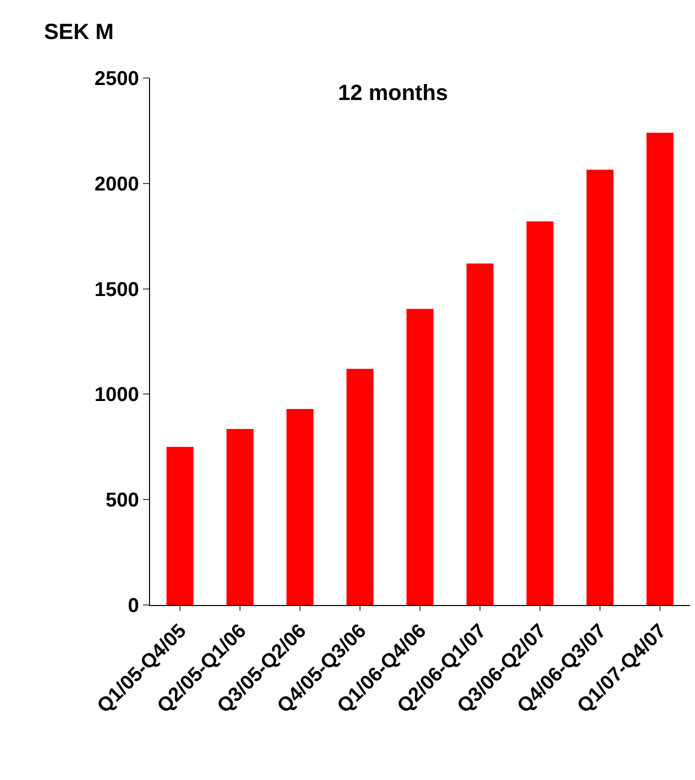  What do you see at coordinates (116, 79) in the screenshot?
I see `y-tick-label: 2500` at bounding box center [116, 79].